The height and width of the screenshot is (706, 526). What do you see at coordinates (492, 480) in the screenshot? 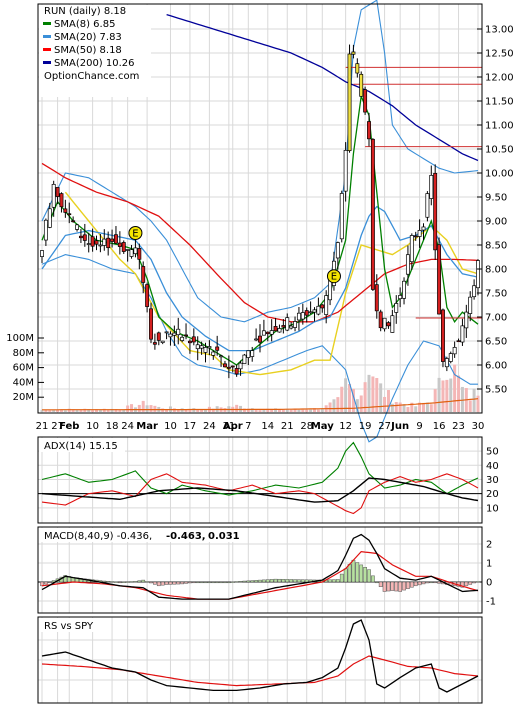
I see `adx-tick-label: 30` at bounding box center [492, 480].